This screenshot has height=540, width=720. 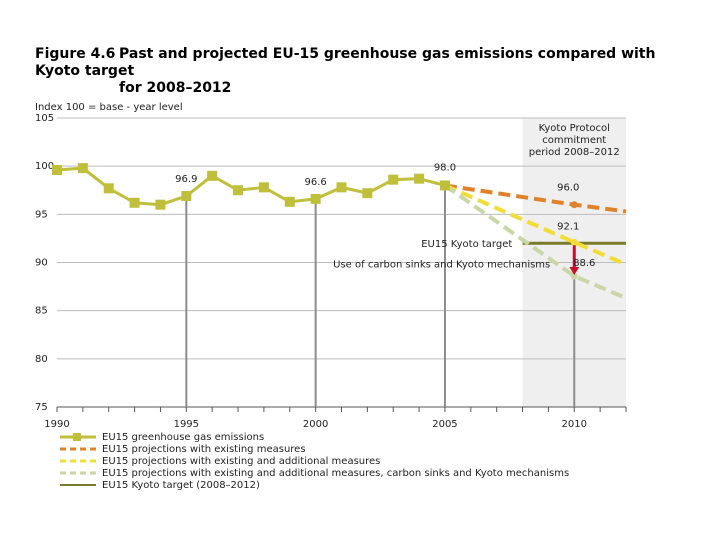 What do you see at coordinates (41, 263) in the screenshot?
I see `y-tick-label: 90` at bounding box center [41, 263].